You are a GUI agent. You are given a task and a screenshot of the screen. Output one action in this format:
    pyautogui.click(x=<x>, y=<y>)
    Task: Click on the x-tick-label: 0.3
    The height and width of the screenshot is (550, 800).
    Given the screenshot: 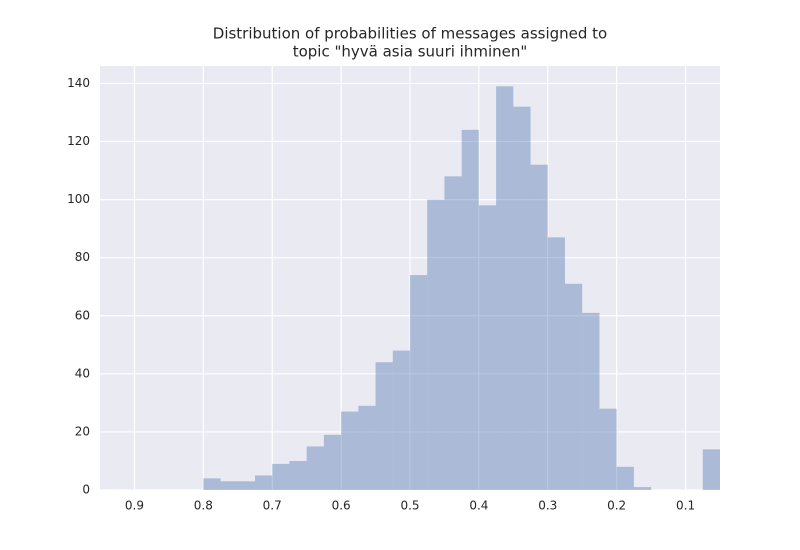 What is the action you would take?
    pyautogui.click(x=547, y=506)
    